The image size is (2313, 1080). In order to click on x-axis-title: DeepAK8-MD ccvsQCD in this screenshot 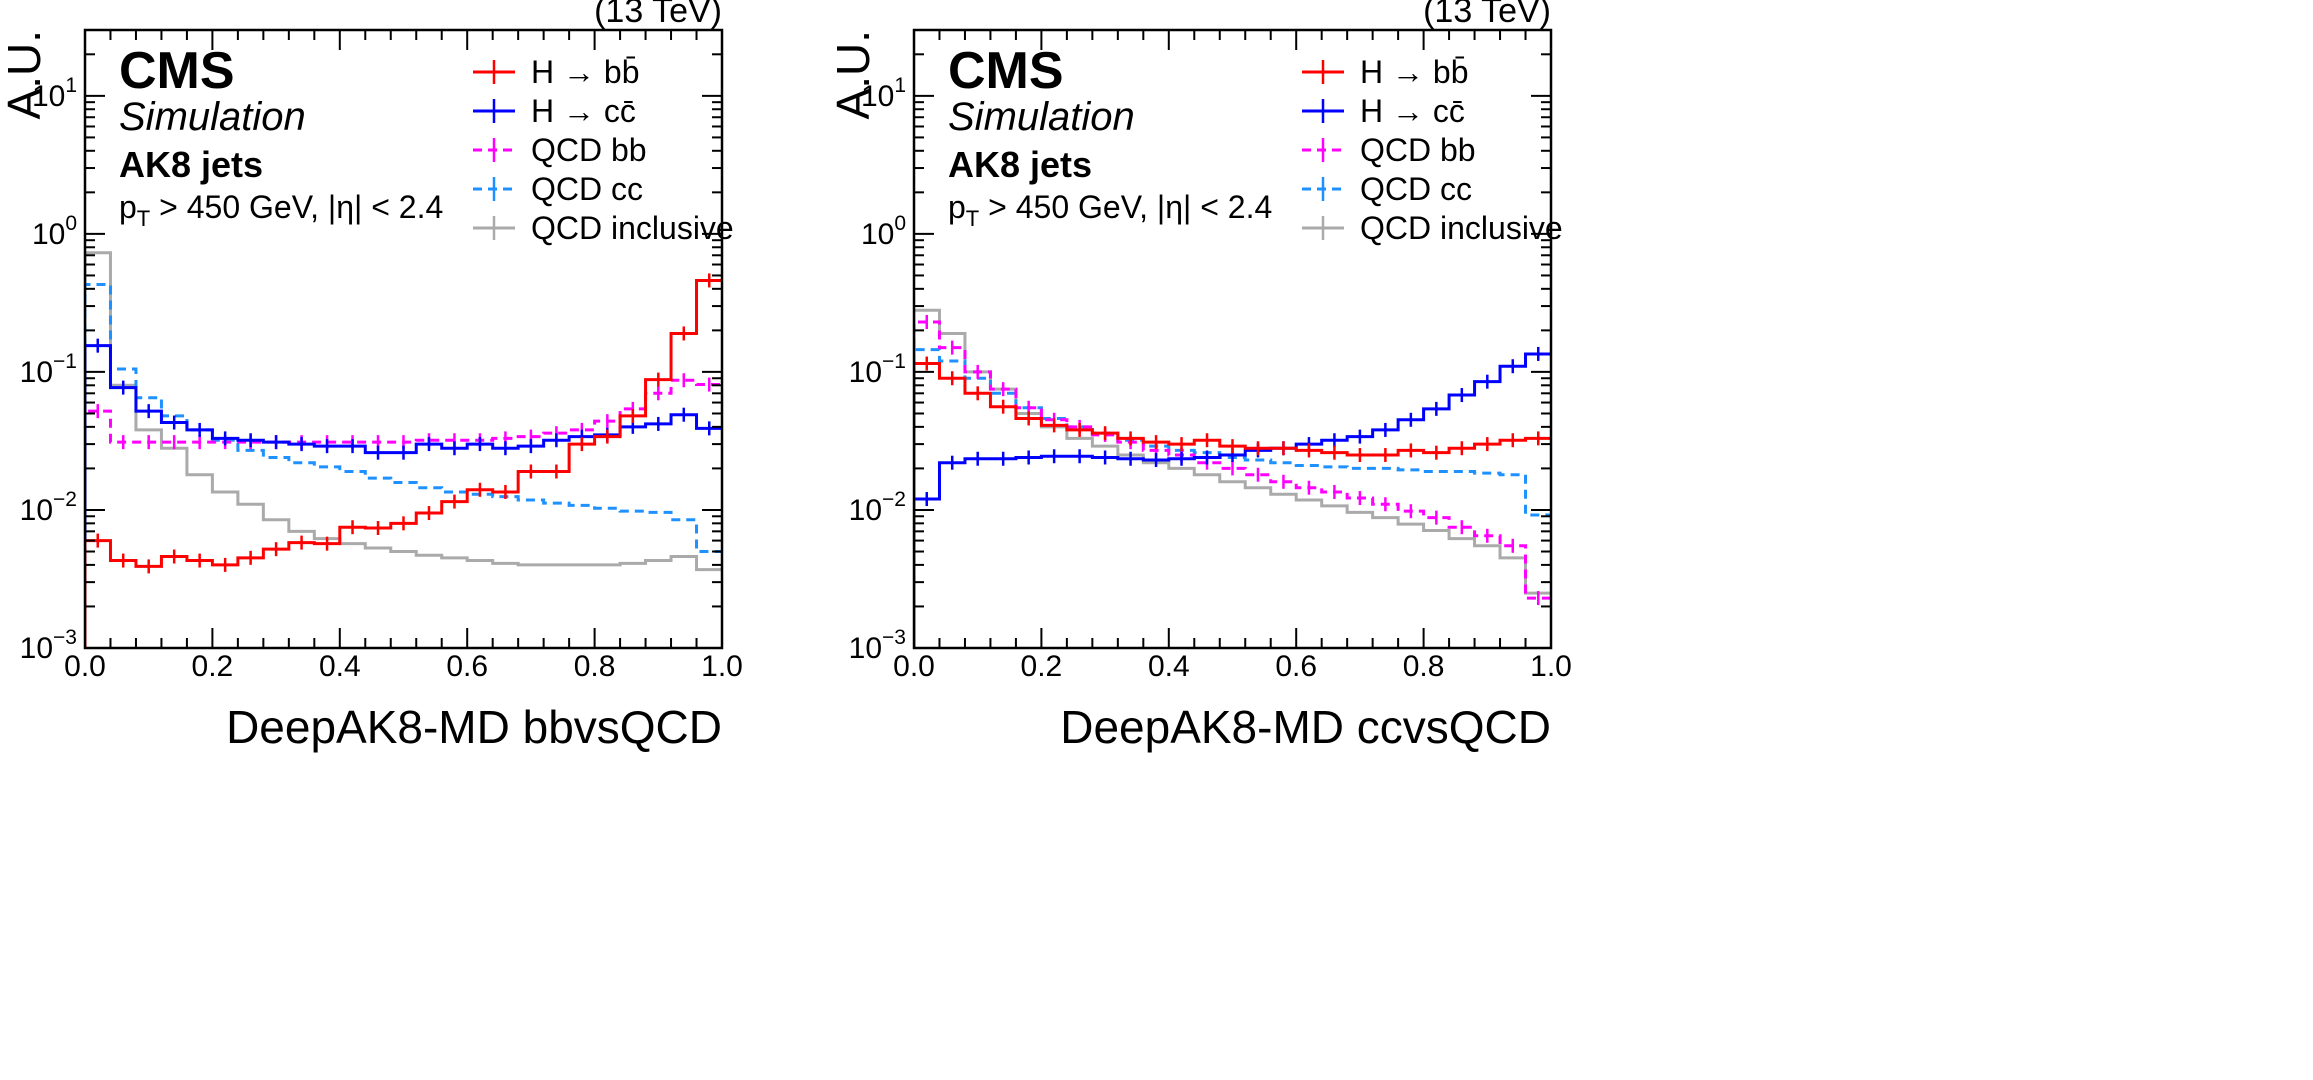, I will do `click(1305, 727)`.